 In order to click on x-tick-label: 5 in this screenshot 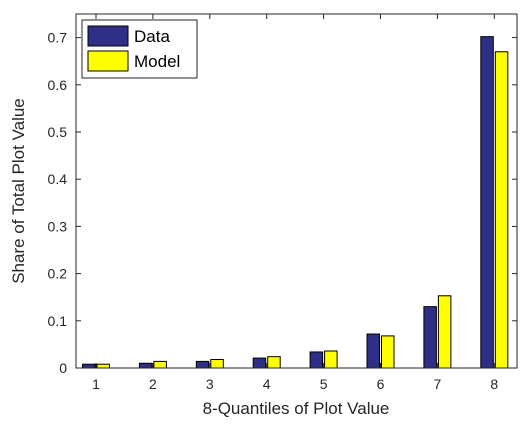, I will do `click(324, 384)`.